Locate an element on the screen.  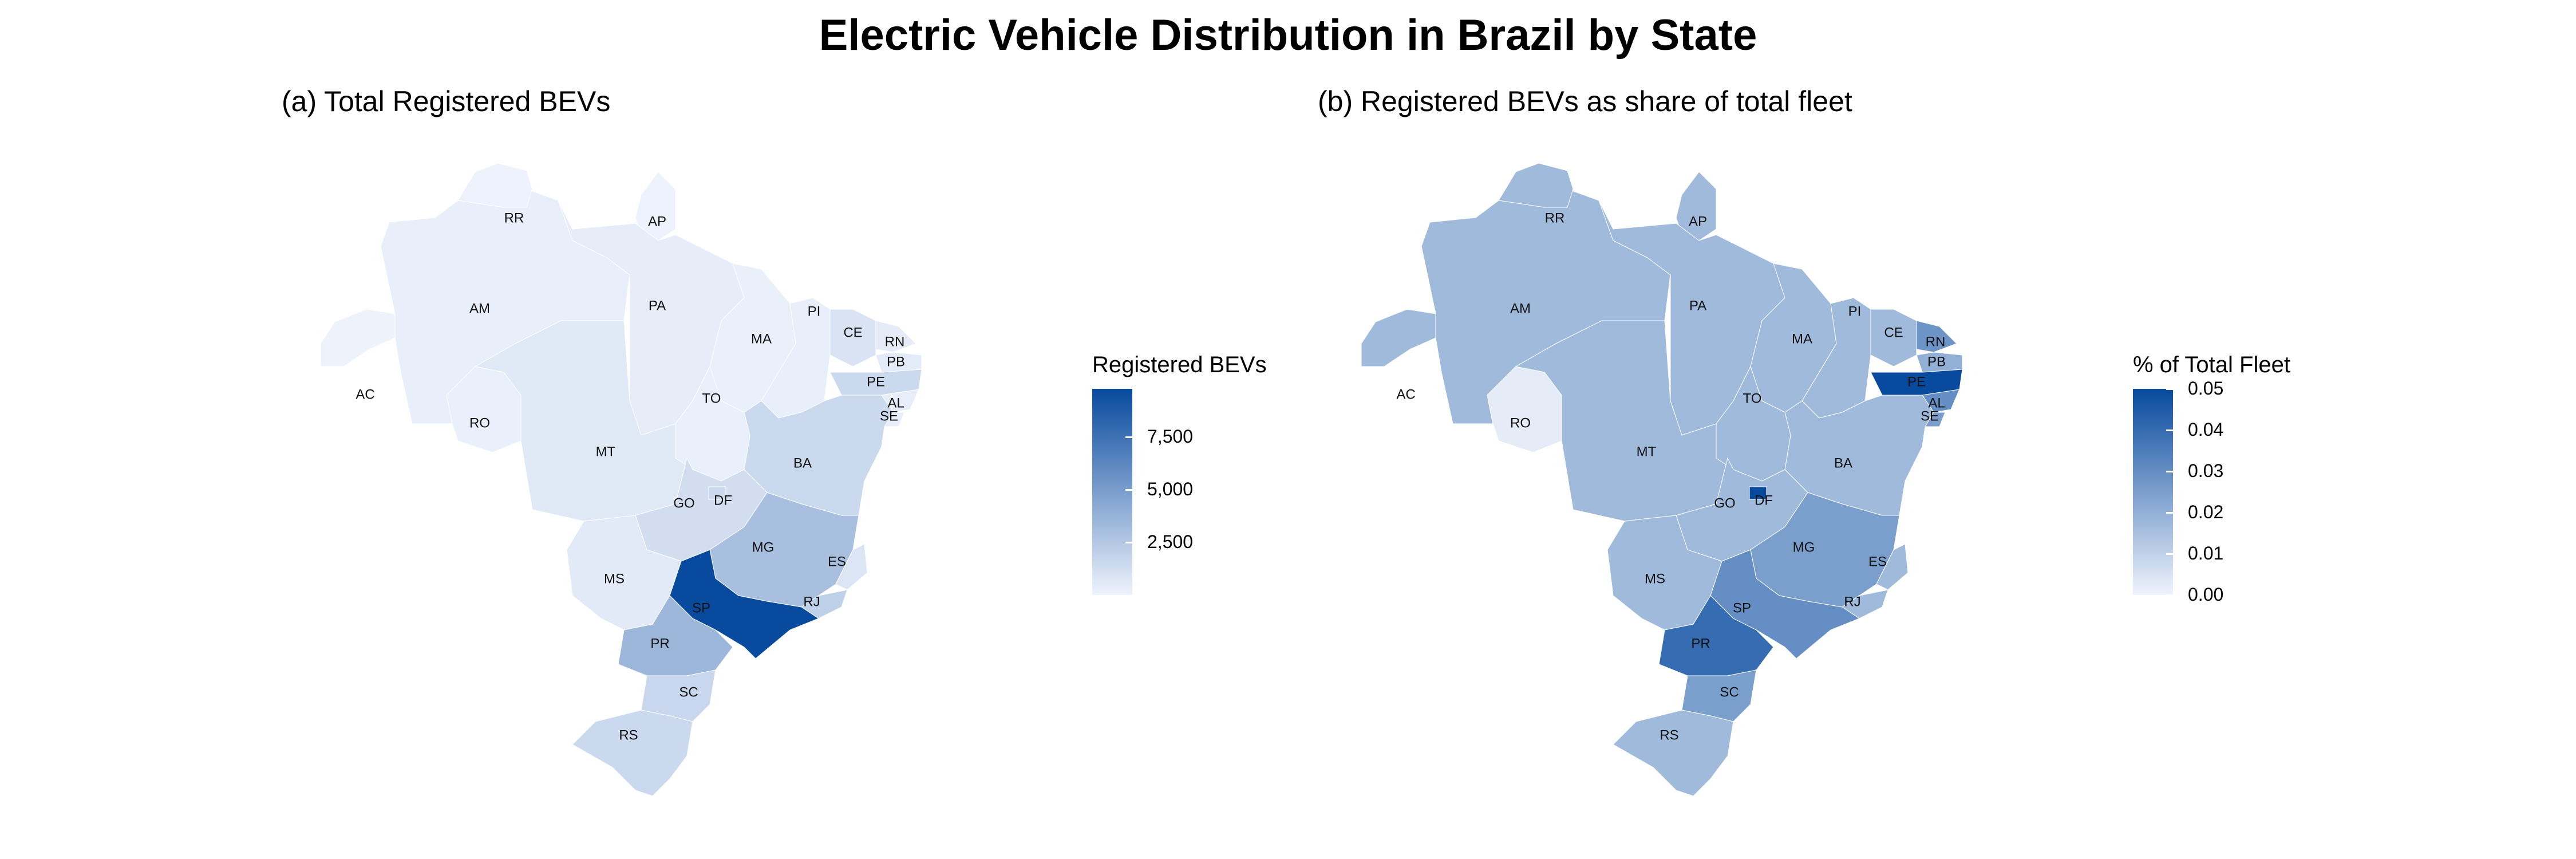
state-rn is located at coordinates (1936, 336).